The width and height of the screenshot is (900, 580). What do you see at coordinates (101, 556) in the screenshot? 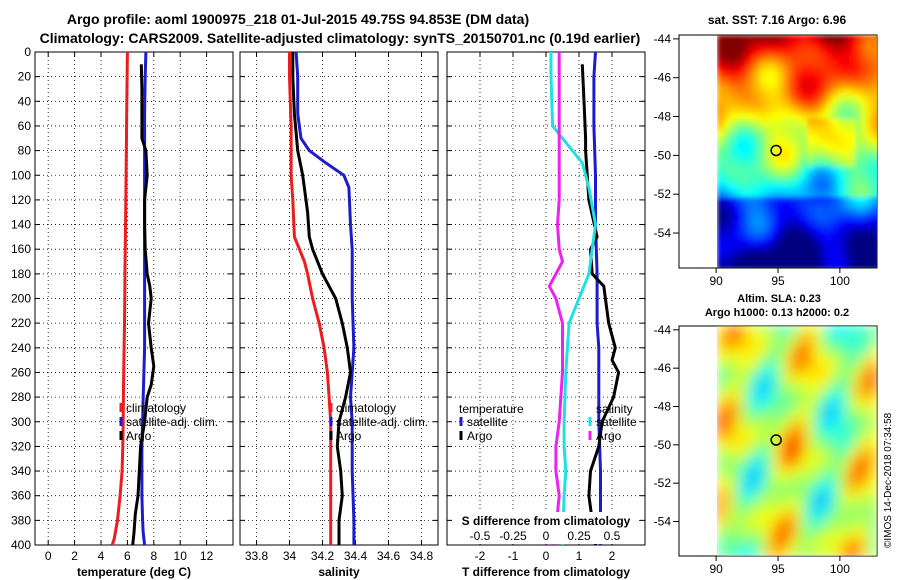
I see `temperature-x-tick-label: 4` at bounding box center [101, 556].